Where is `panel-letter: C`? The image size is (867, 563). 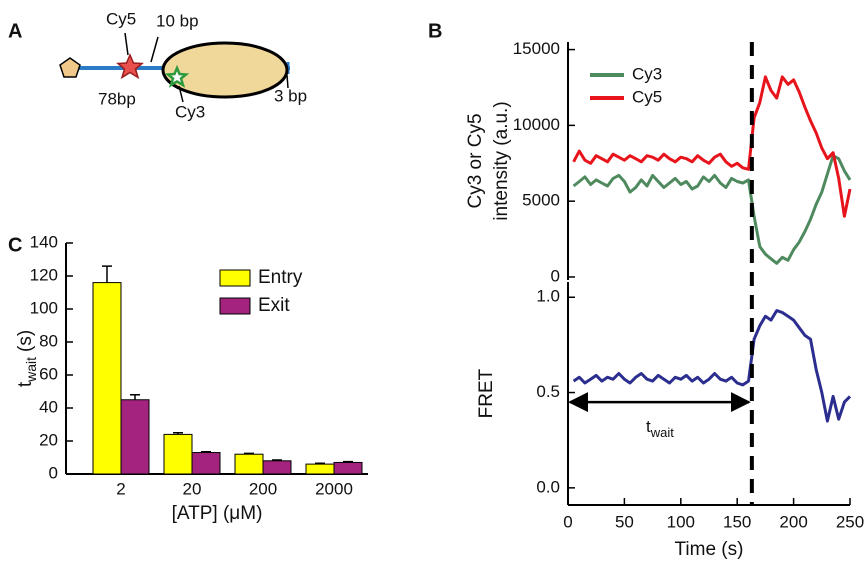
panel-letter: C is located at coordinates (15, 245).